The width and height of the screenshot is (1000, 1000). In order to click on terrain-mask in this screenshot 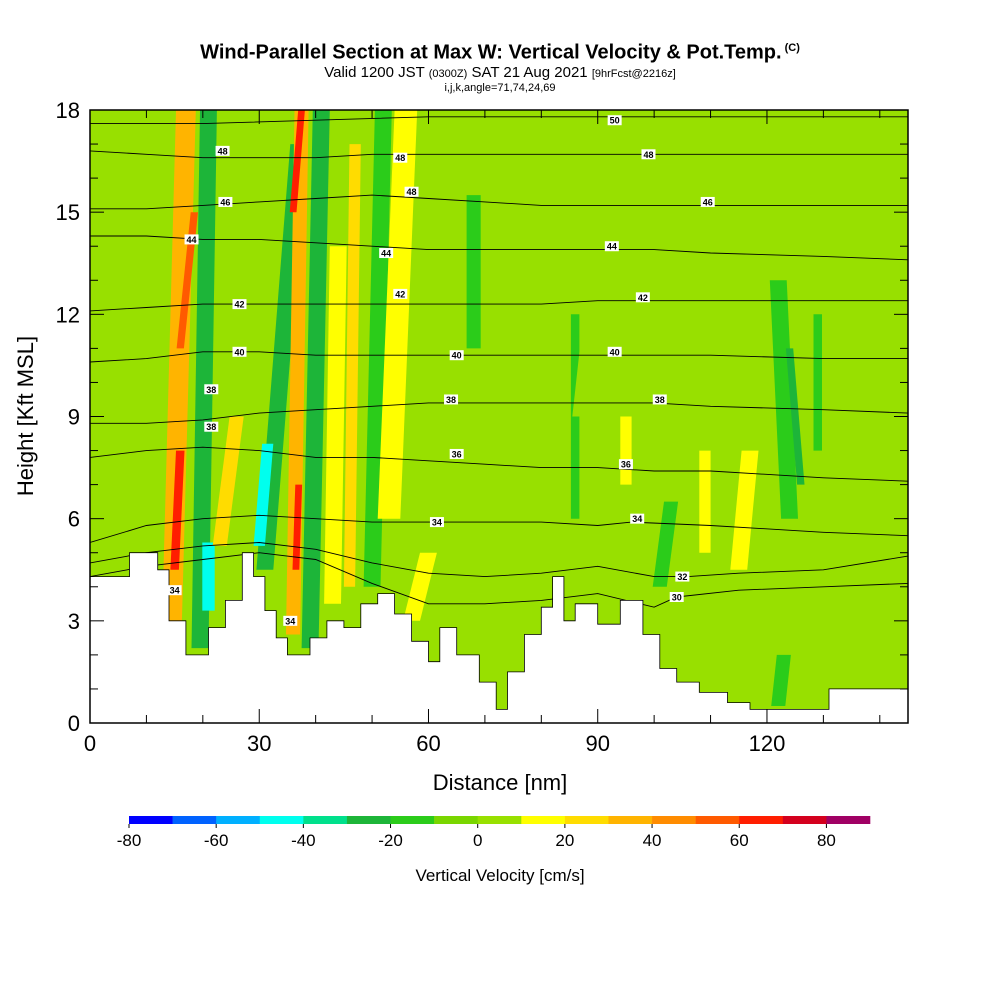, I will do `click(499, 637)`.